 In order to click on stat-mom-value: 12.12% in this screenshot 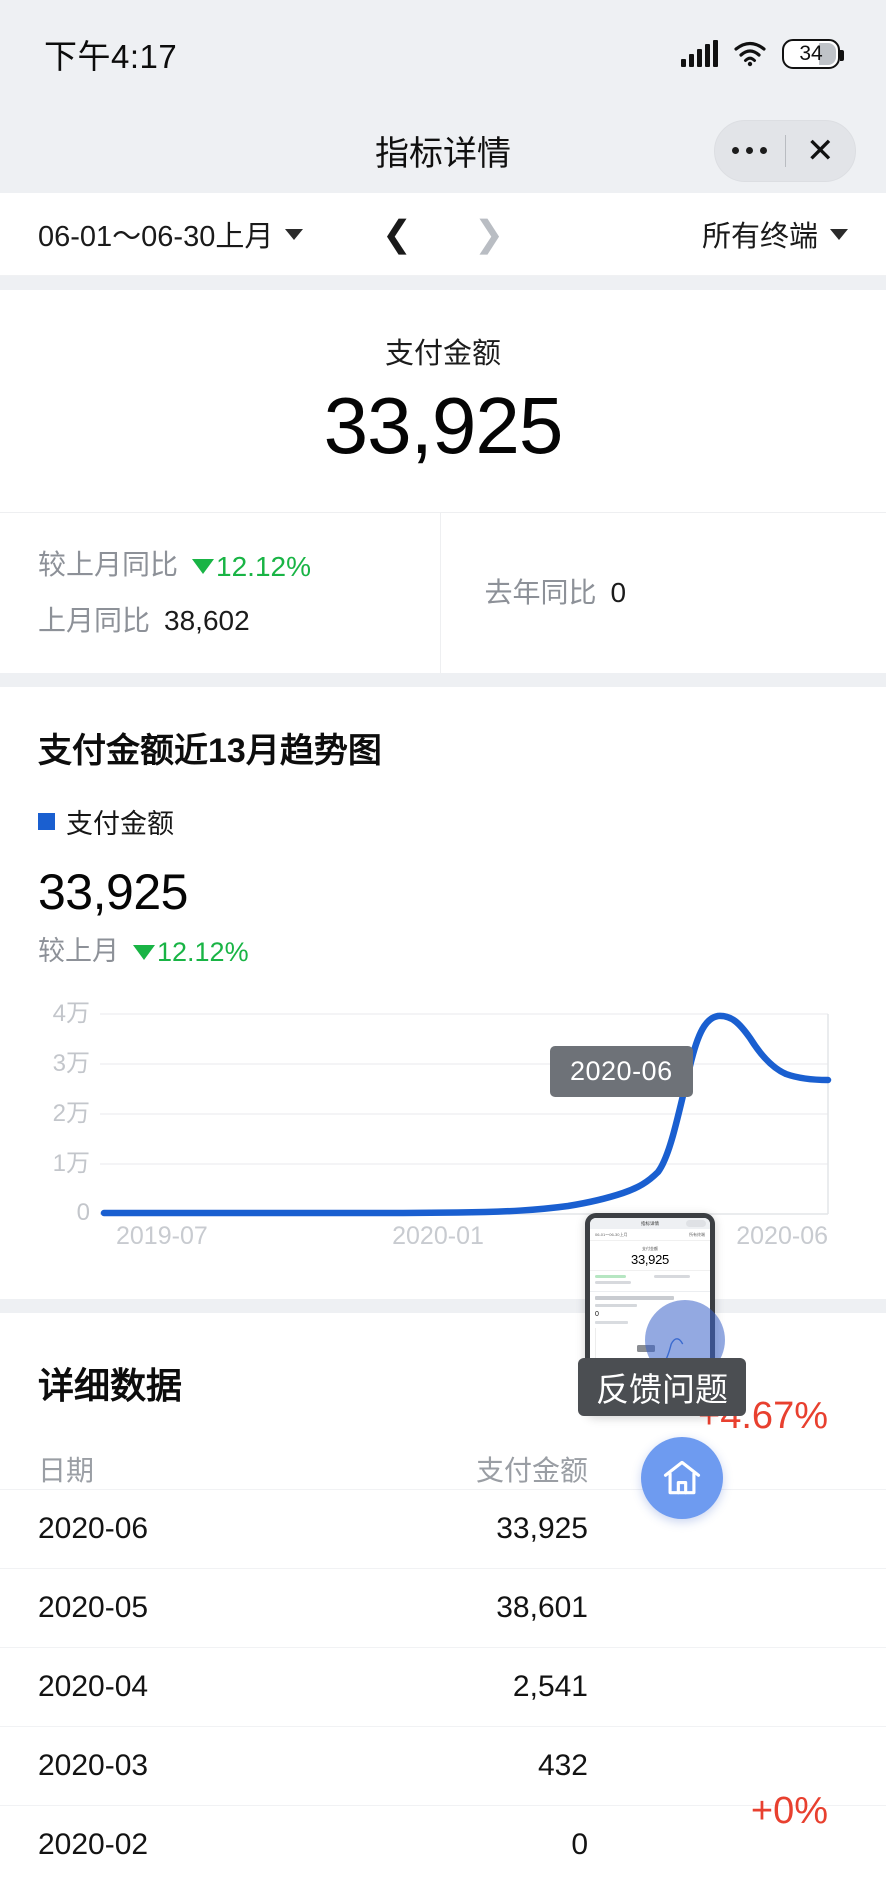, I will do `click(263, 567)`.